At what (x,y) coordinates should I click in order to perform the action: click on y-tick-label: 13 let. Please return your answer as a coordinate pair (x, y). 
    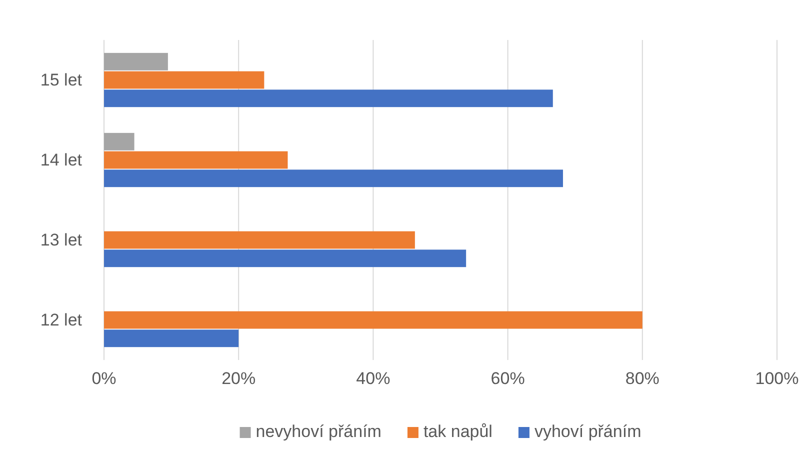
    Looking at the image, I should click on (61, 240).